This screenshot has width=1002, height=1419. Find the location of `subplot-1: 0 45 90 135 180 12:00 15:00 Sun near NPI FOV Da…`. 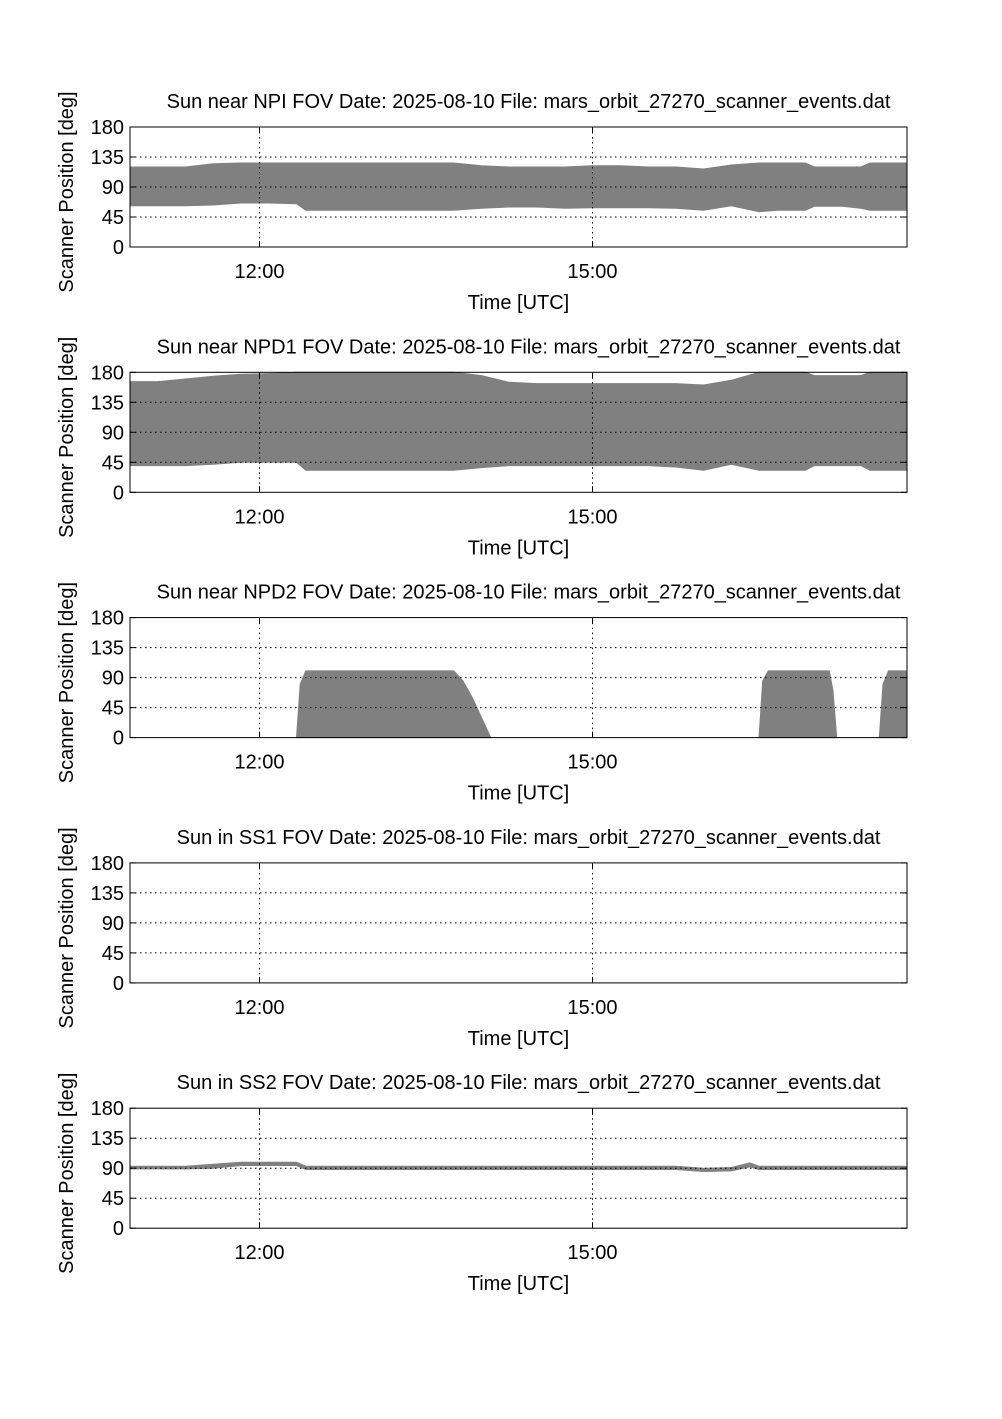

subplot-1: 0 45 90 135 180 12:00 15:00 Sun near NPI FOV Da… is located at coordinates (482, 202).